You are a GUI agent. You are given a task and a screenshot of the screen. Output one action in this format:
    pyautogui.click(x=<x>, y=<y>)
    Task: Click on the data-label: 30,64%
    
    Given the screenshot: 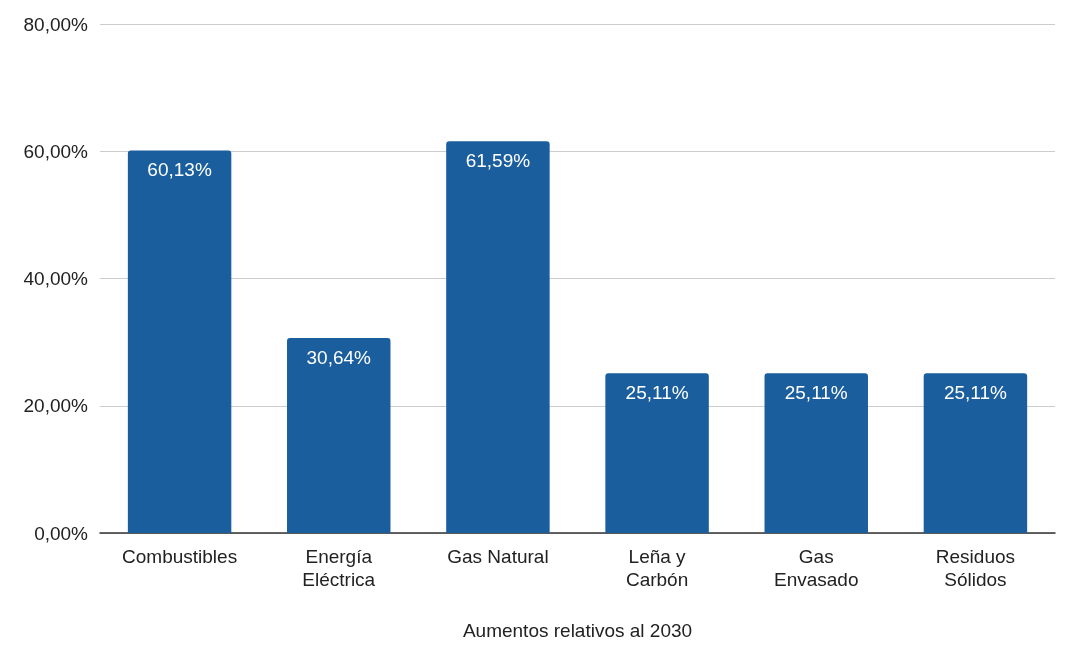 What is the action you would take?
    pyautogui.click(x=339, y=358)
    